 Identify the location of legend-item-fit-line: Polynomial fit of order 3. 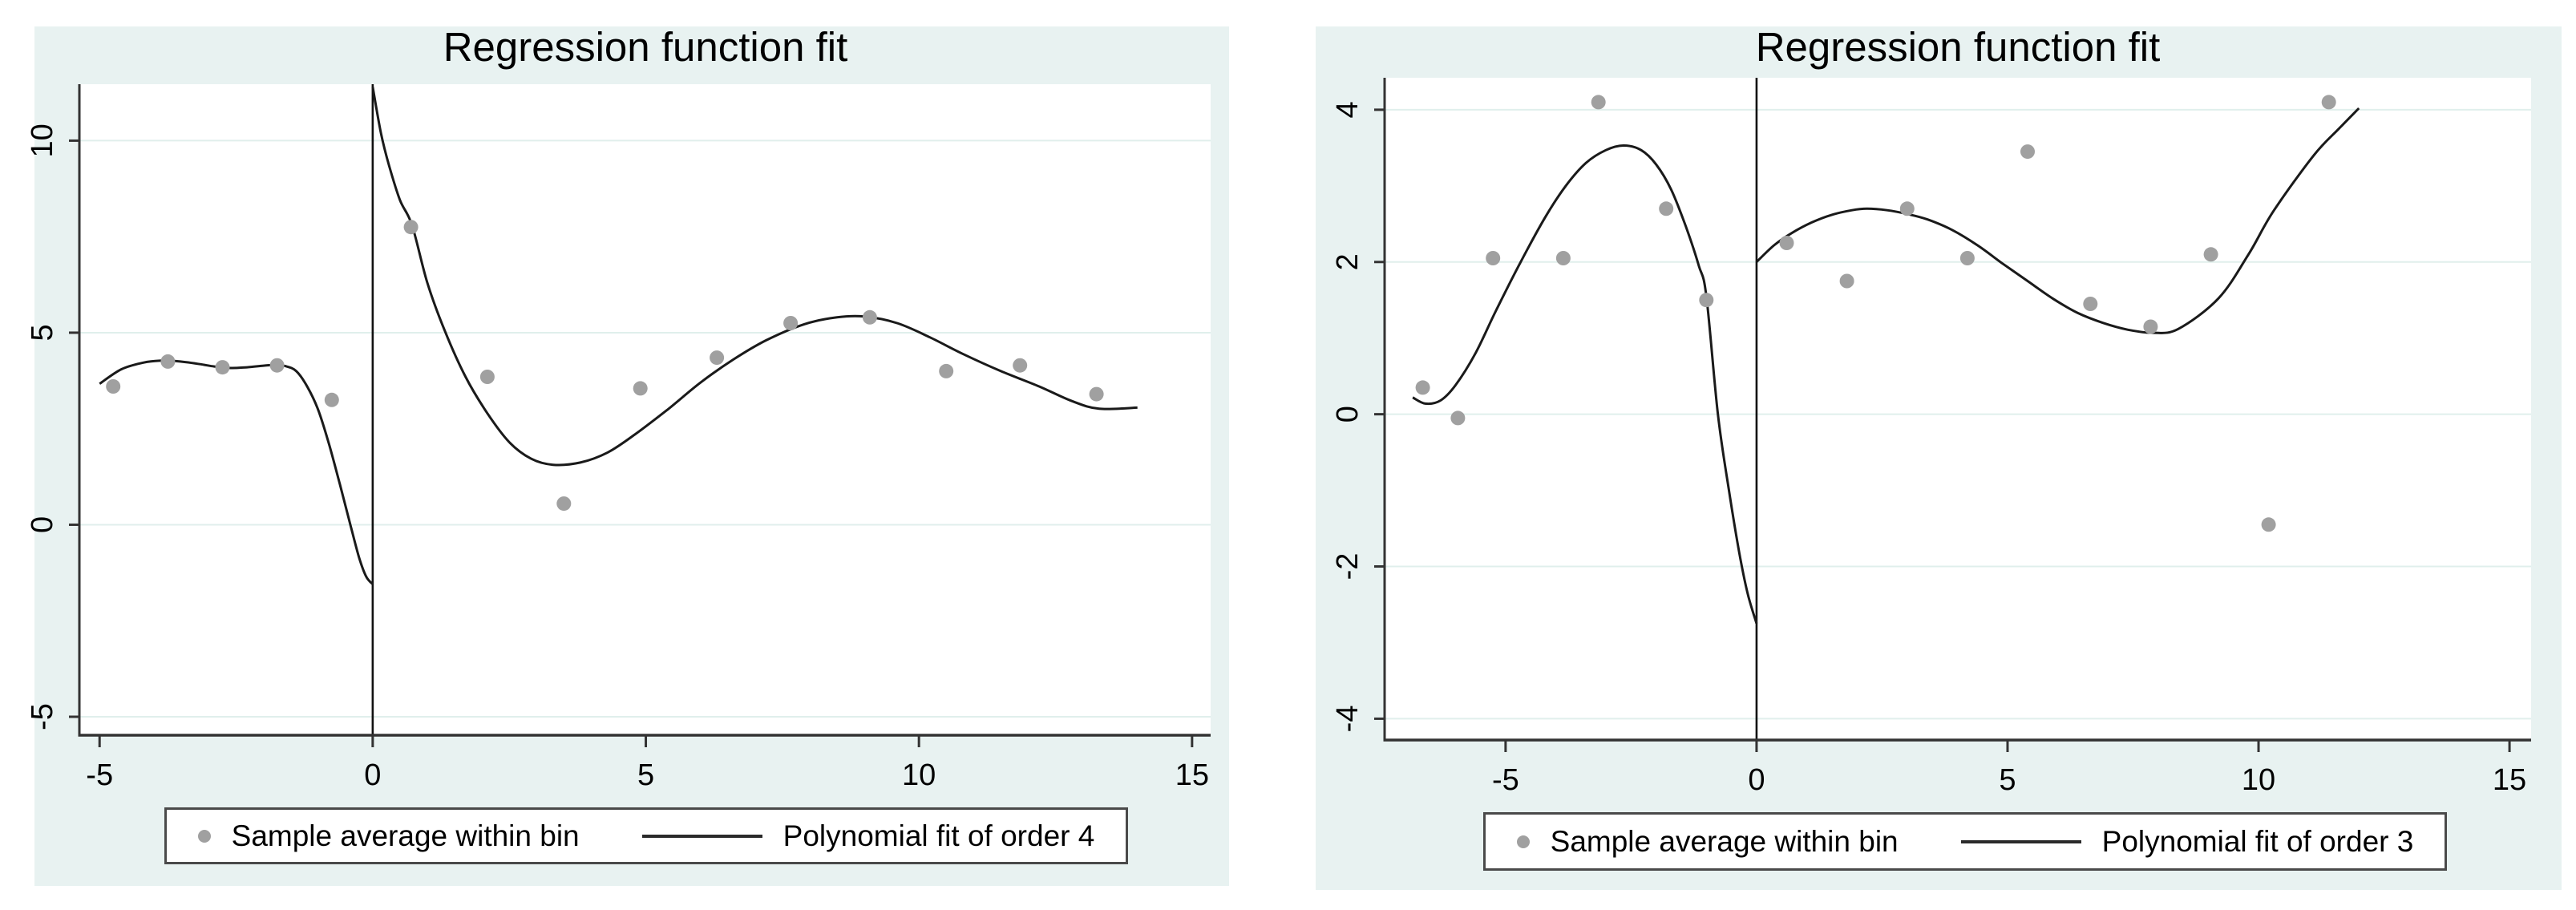
(2187, 841).